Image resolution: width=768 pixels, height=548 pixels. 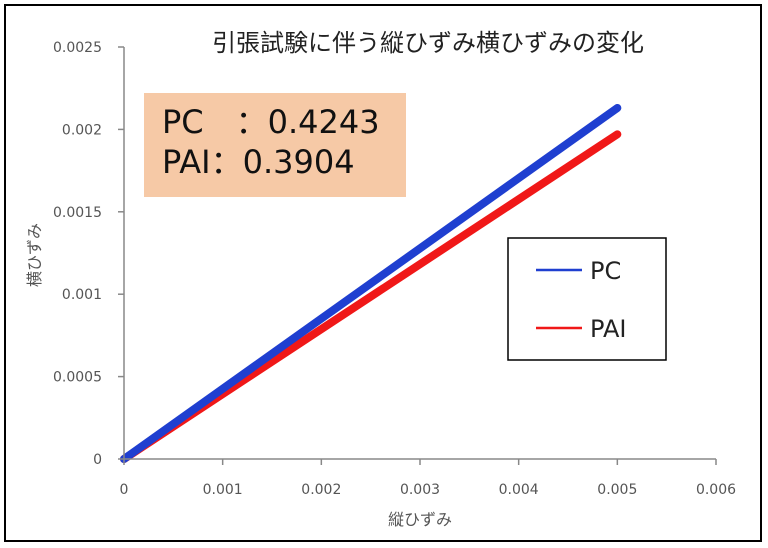 I want to click on y-axis-title: 横ひずみ, so click(x=34, y=255).